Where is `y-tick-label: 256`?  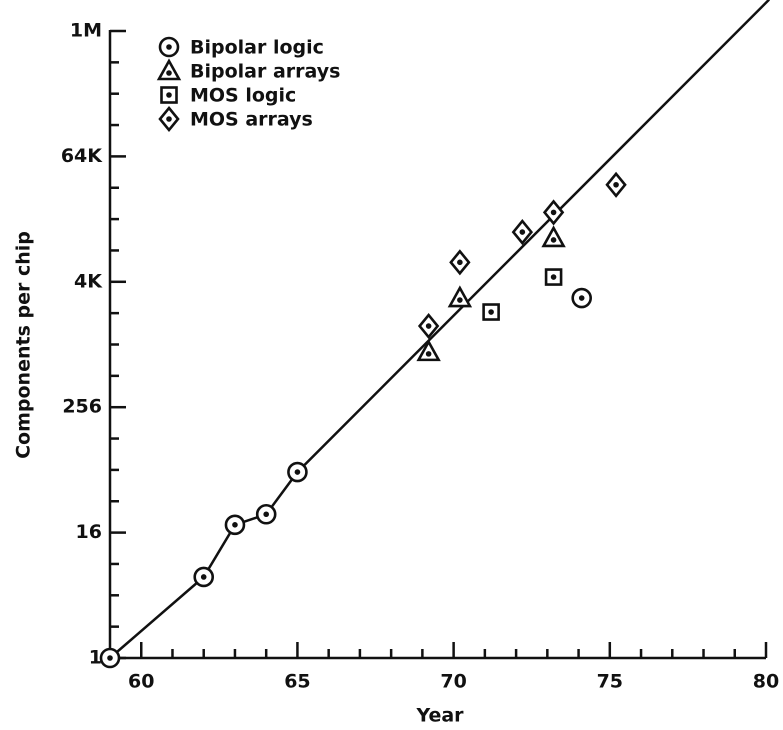 y-tick-label: 256 is located at coordinates (82, 407).